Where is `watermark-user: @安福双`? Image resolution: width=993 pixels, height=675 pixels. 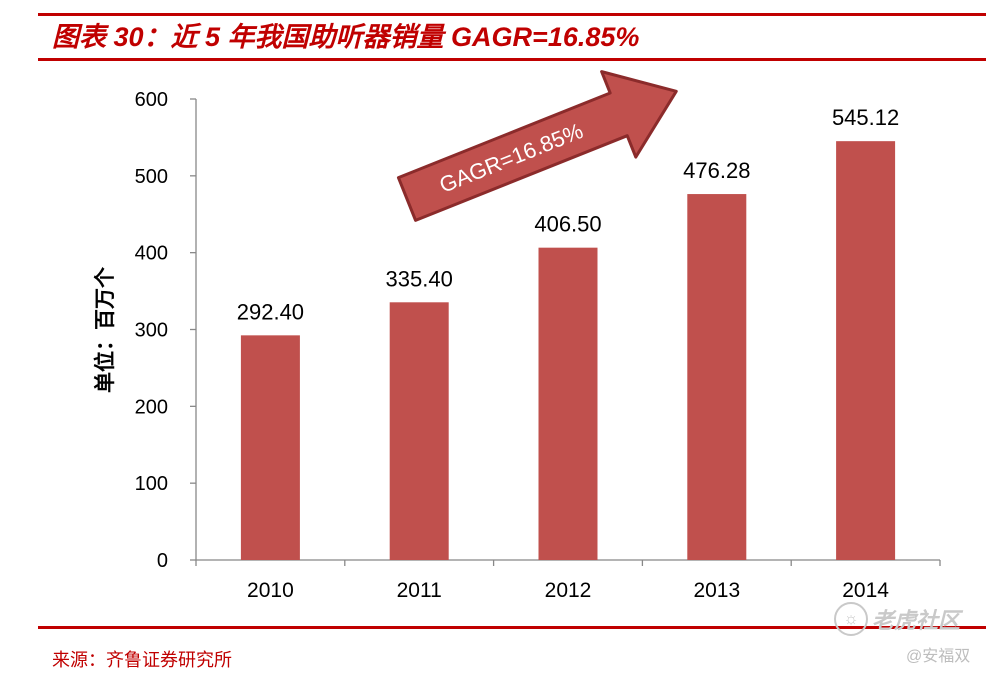 watermark-user: @安福双 is located at coordinates (938, 656).